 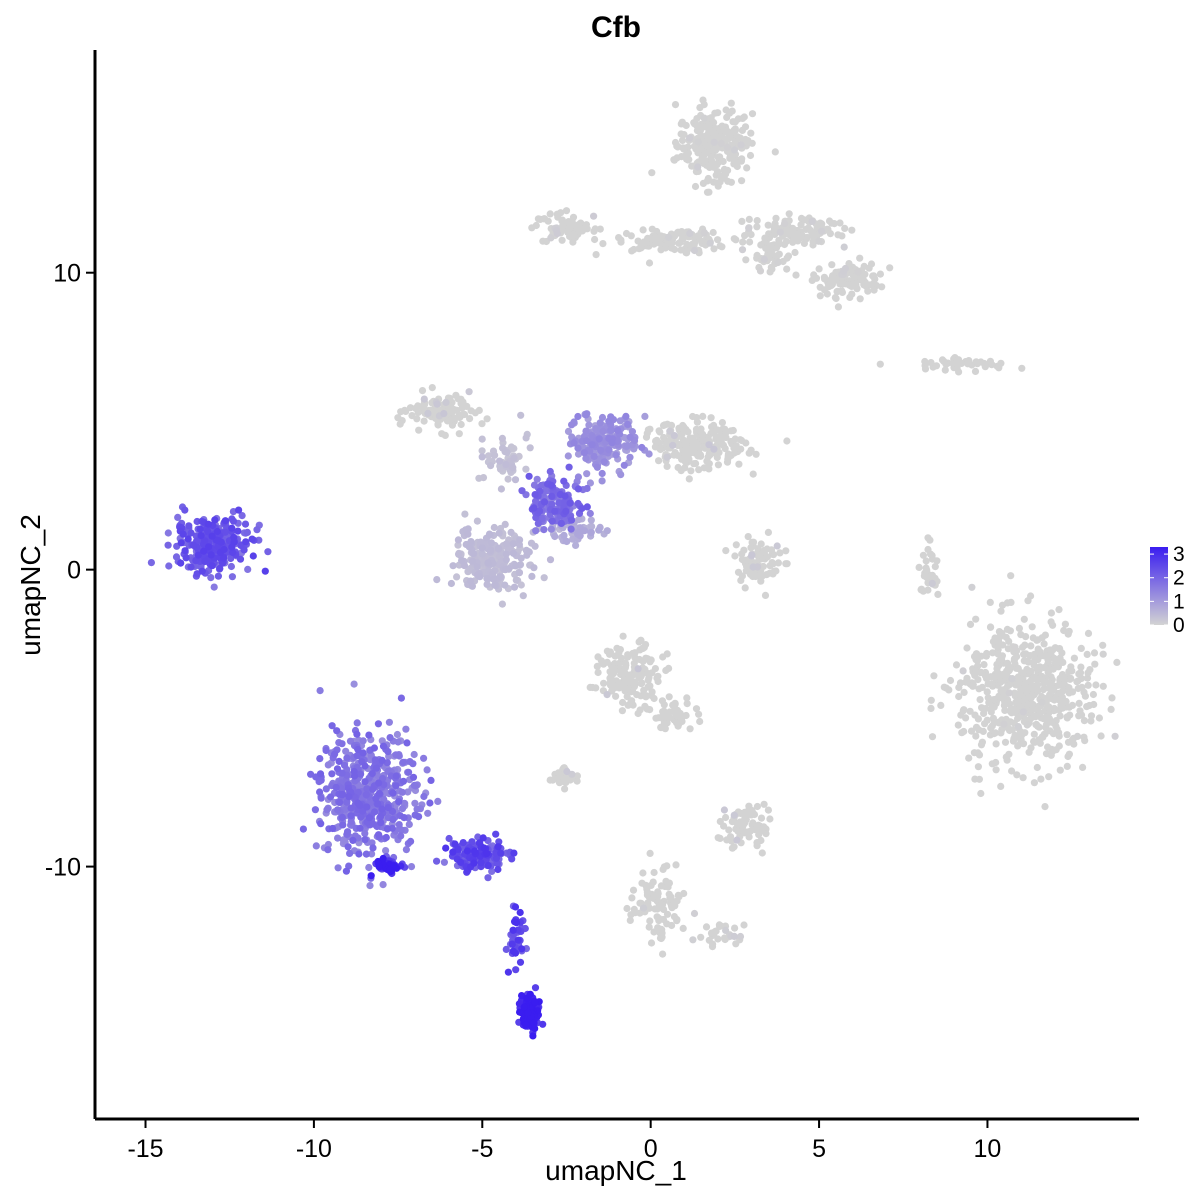 I want to click on x-tick-label: 5, so click(x=819, y=1149).